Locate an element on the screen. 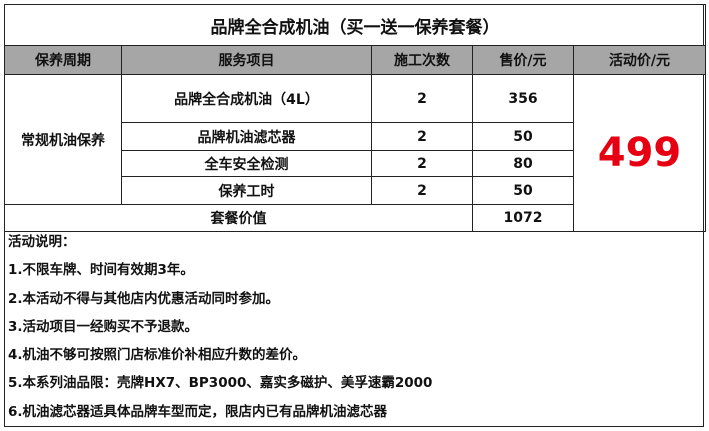 This screenshot has height=431, width=709. price-cell: 80 is located at coordinates (523, 163).